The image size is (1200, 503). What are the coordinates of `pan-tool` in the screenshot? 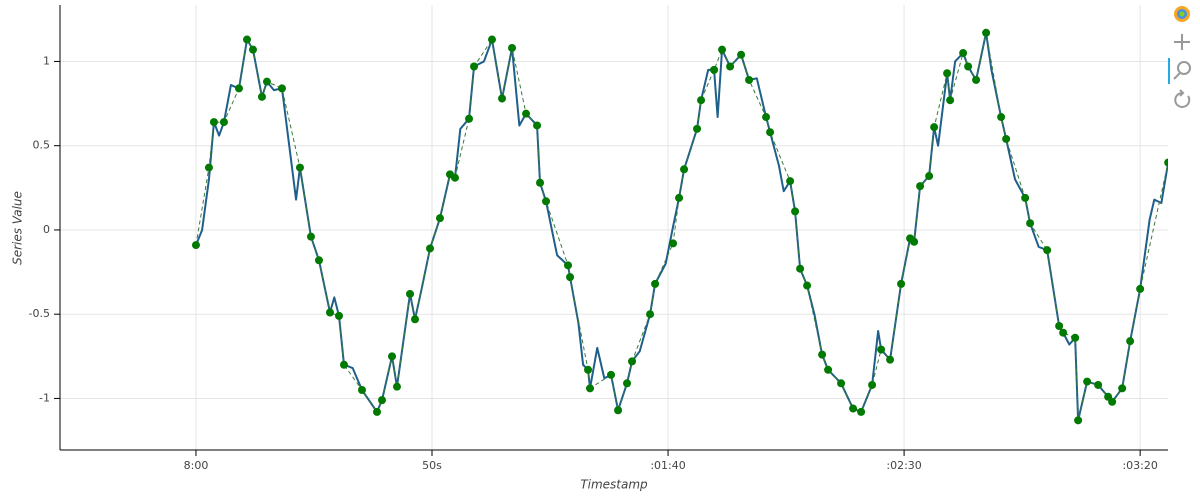 It's located at (1182, 42).